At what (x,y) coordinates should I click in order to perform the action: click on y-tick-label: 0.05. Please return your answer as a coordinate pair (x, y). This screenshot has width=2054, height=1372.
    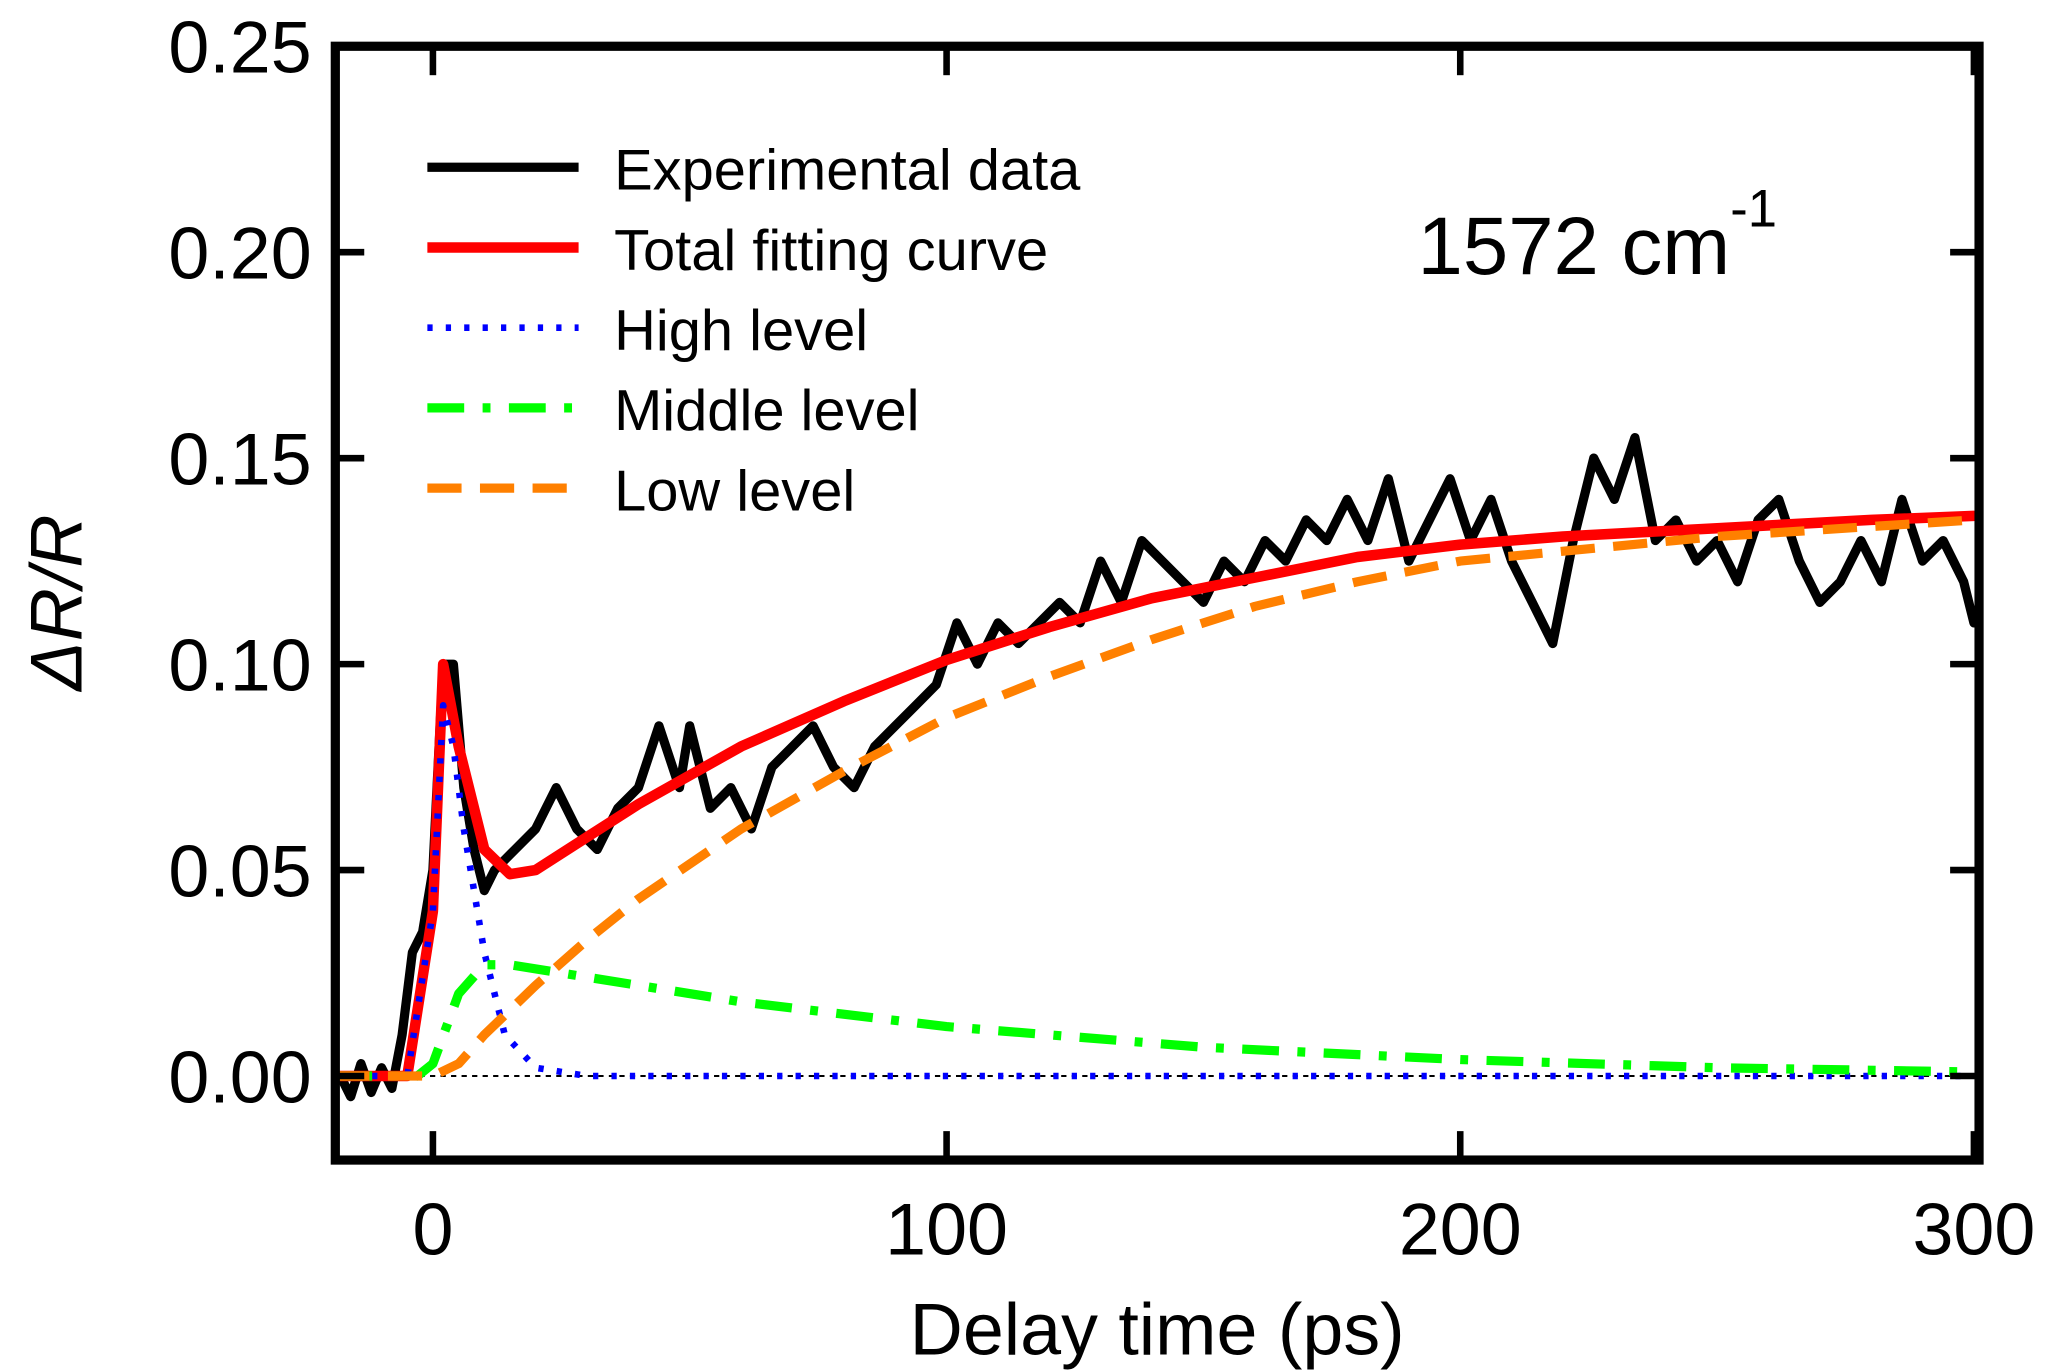
    Looking at the image, I should click on (239, 870).